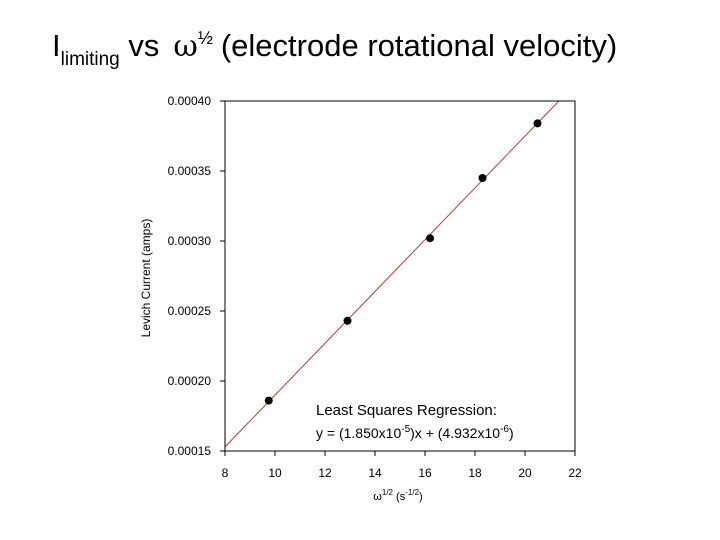  What do you see at coordinates (412, 492) in the screenshot?
I see `x-label-unit-exponent: -1/2` at bounding box center [412, 492].